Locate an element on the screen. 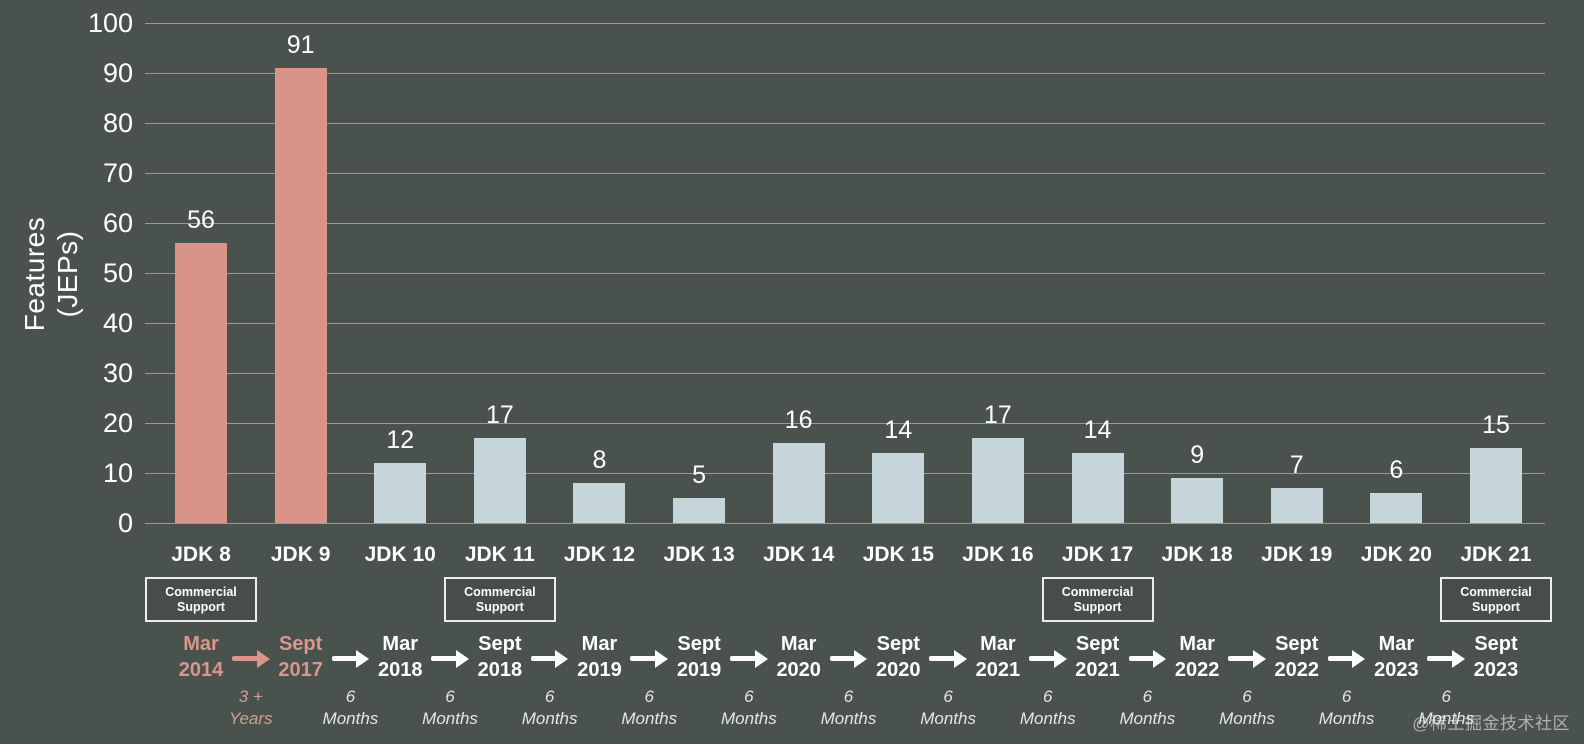  y-tick-label: 0 is located at coordinates (125, 523).